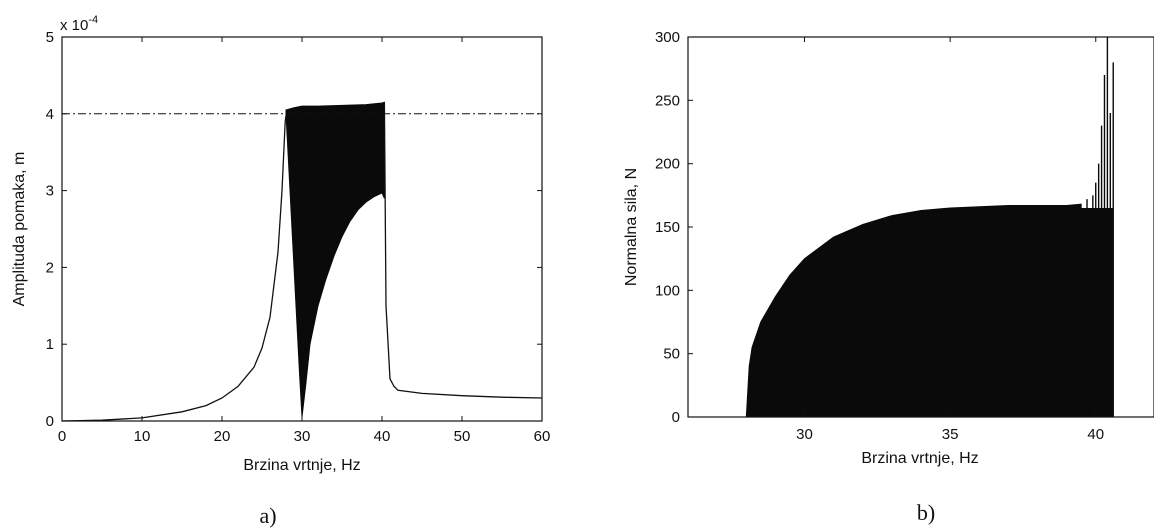 This screenshot has width=1154, height=530. I want to click on y-tick-label: 50, so click(671, 354).